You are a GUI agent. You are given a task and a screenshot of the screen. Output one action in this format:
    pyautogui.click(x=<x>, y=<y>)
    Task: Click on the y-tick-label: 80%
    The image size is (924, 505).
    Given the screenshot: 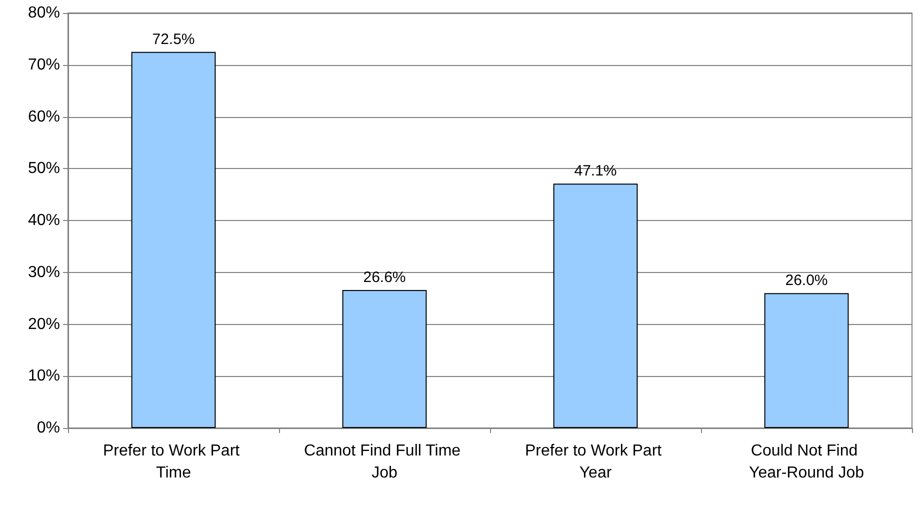 What is the action you would take?
    pyautogui.click(x=44, y=13)
    